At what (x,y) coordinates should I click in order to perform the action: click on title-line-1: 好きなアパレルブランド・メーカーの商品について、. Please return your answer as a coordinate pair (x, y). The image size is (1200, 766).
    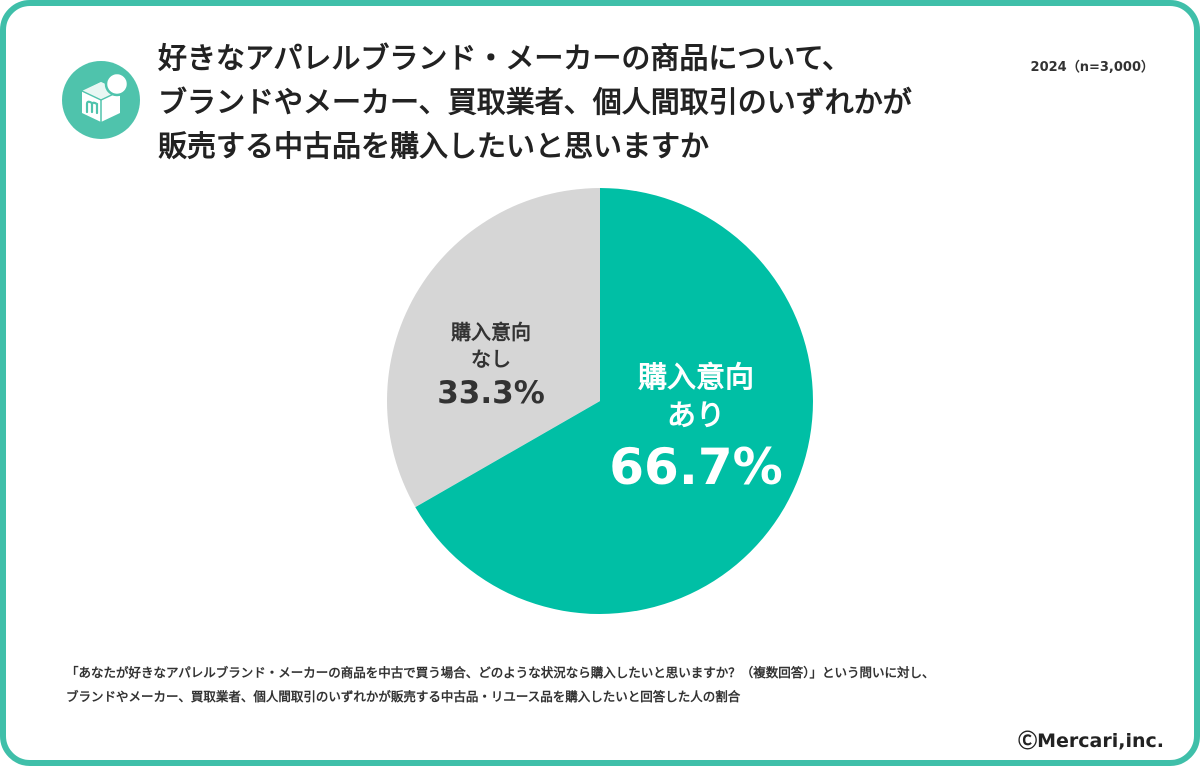
    Looking at the image, I should click on (505, 58).